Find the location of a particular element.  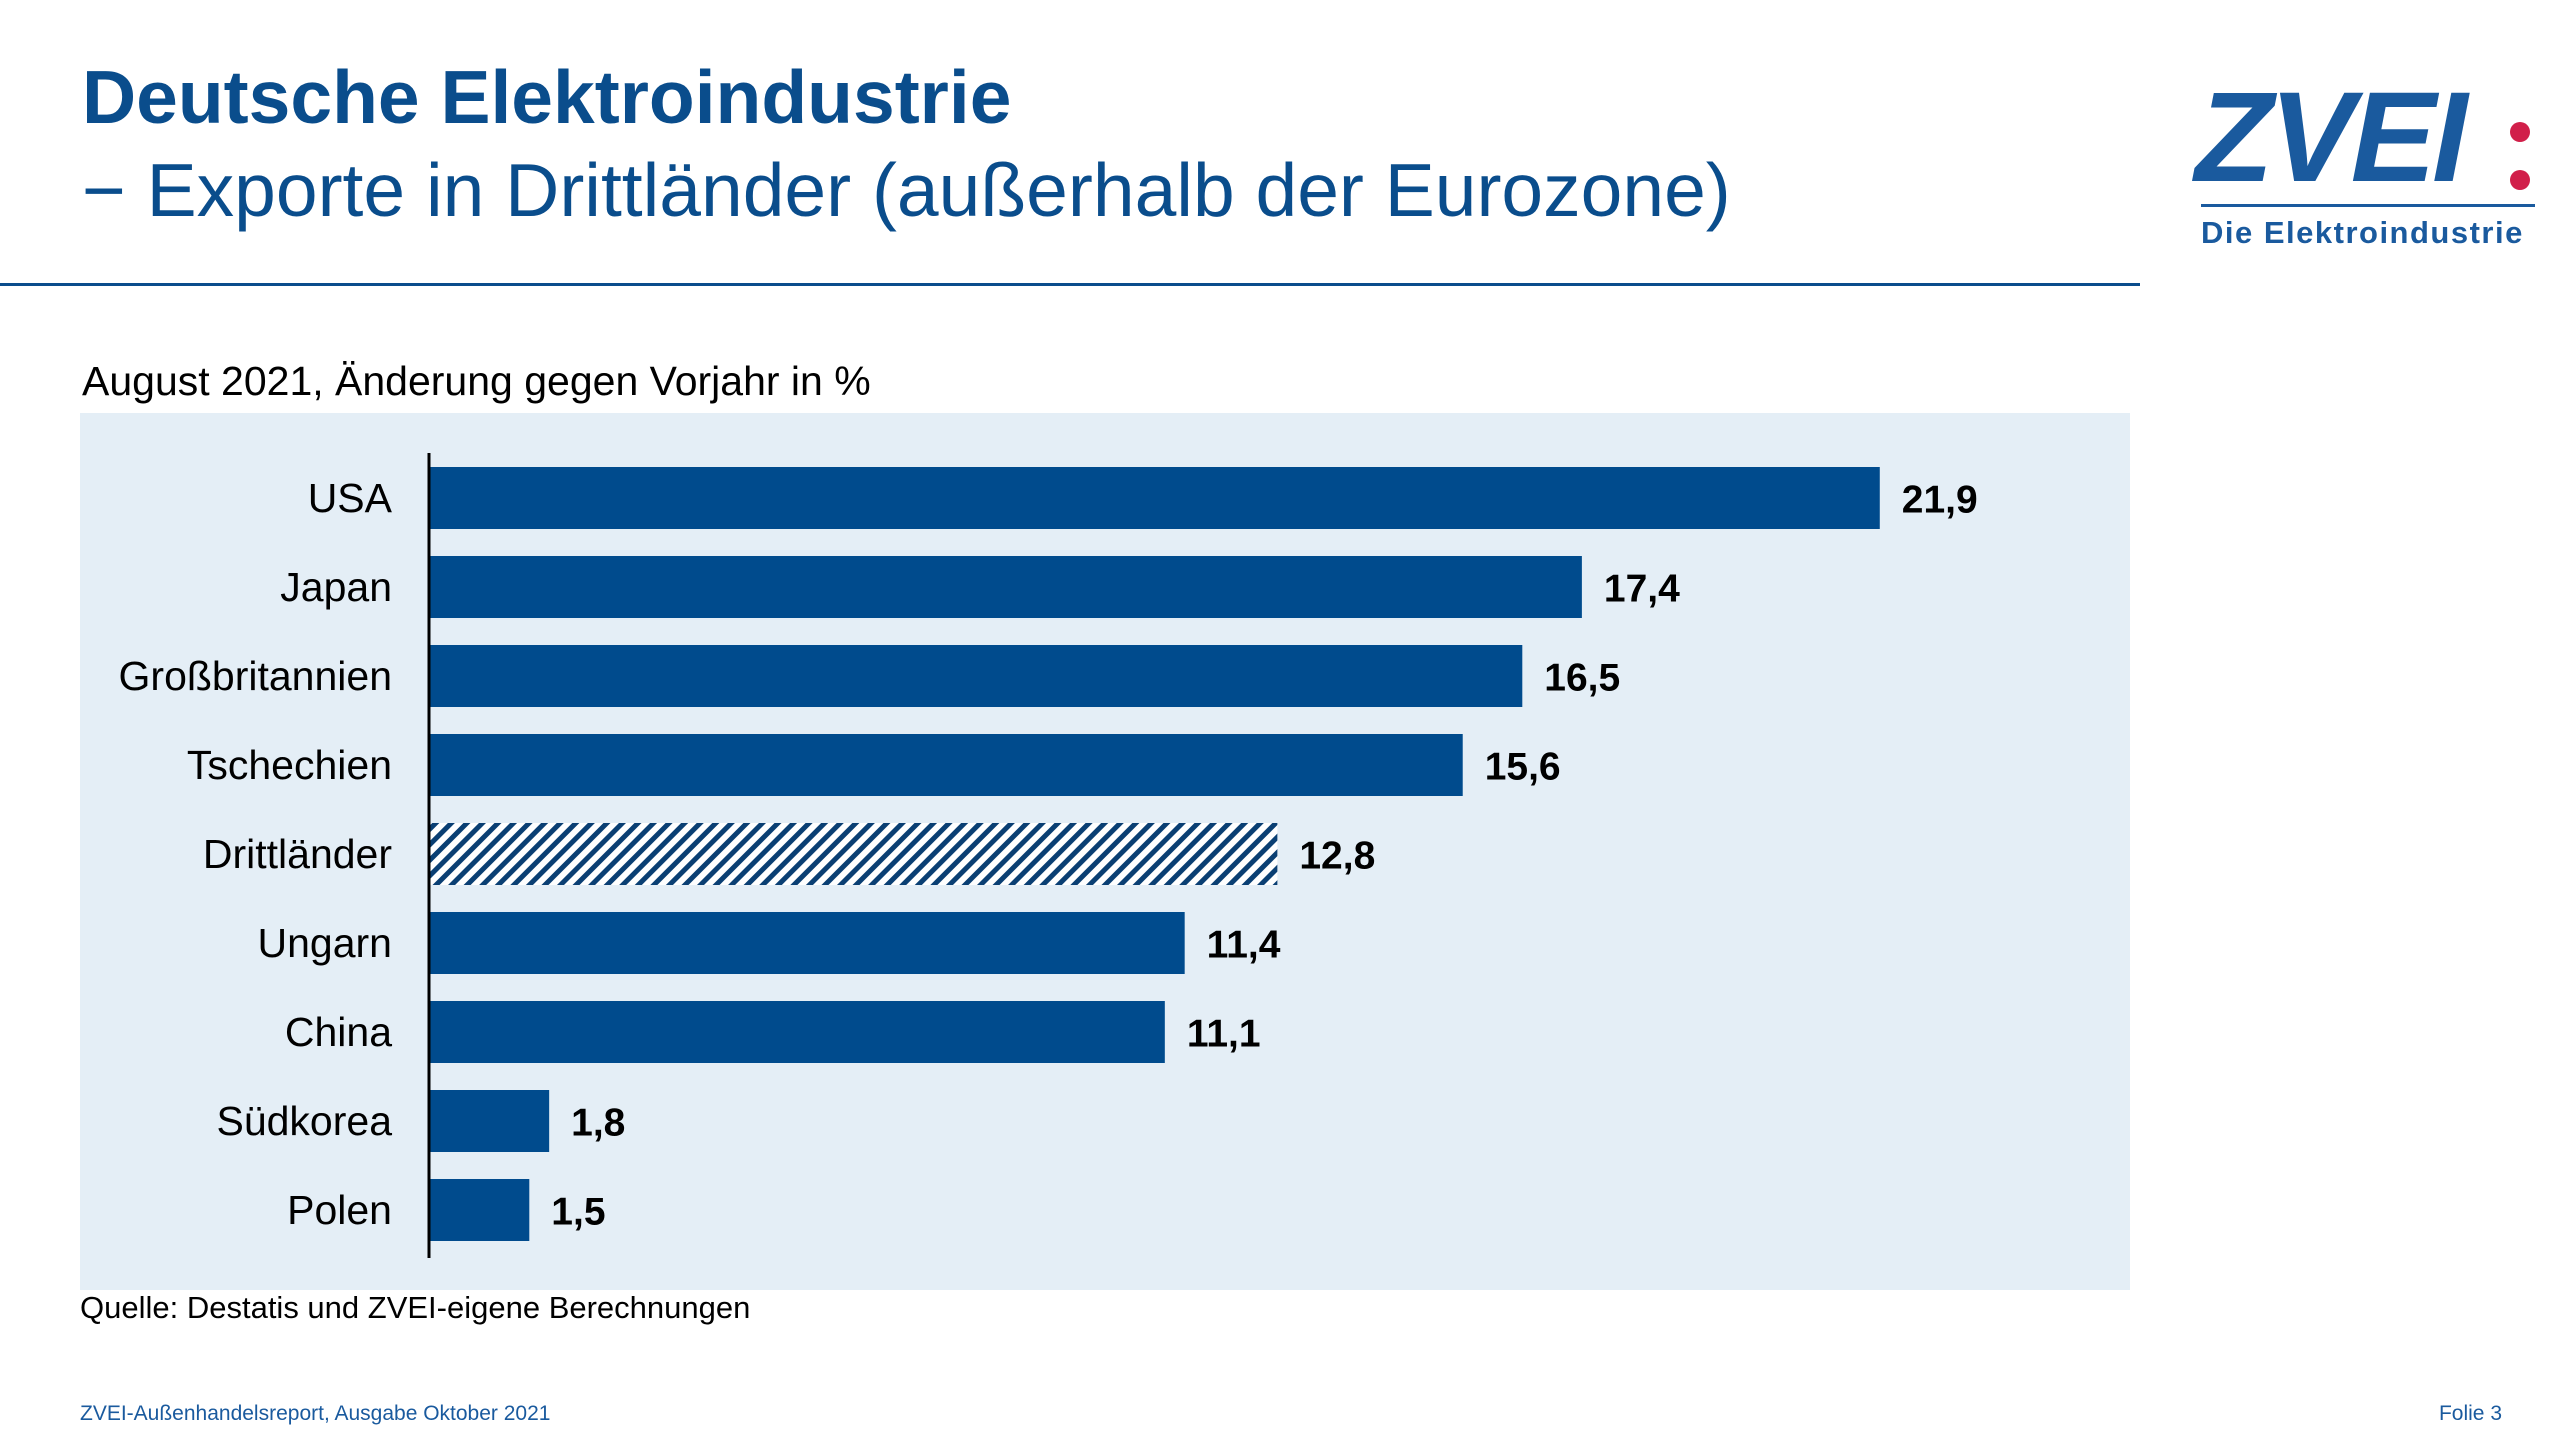

category-label-tschechien: Tschechien is located at coordinates (289, 765).